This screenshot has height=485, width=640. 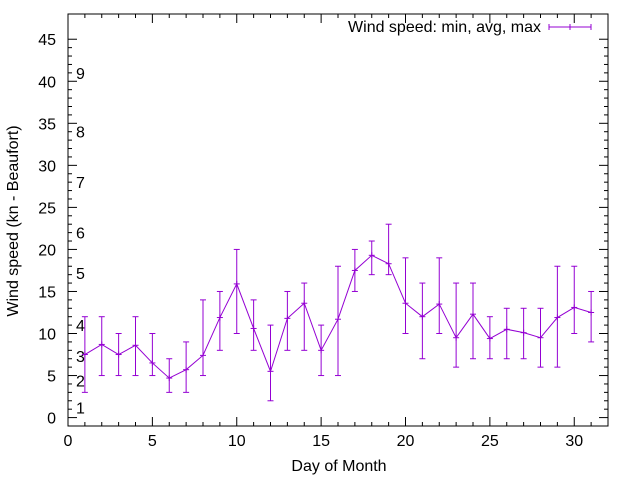 I want to click on y-tick-label: 35, so click(x=47, y=124).